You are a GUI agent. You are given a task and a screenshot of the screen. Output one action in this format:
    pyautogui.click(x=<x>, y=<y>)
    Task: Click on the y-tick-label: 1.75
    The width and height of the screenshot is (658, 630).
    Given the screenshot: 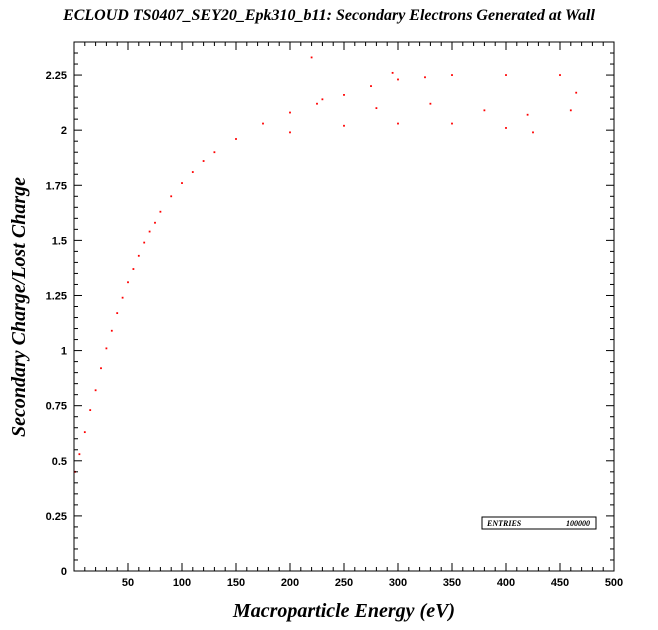 What is the action you would take?
    pyautogui.click(x=56, y=186)
    